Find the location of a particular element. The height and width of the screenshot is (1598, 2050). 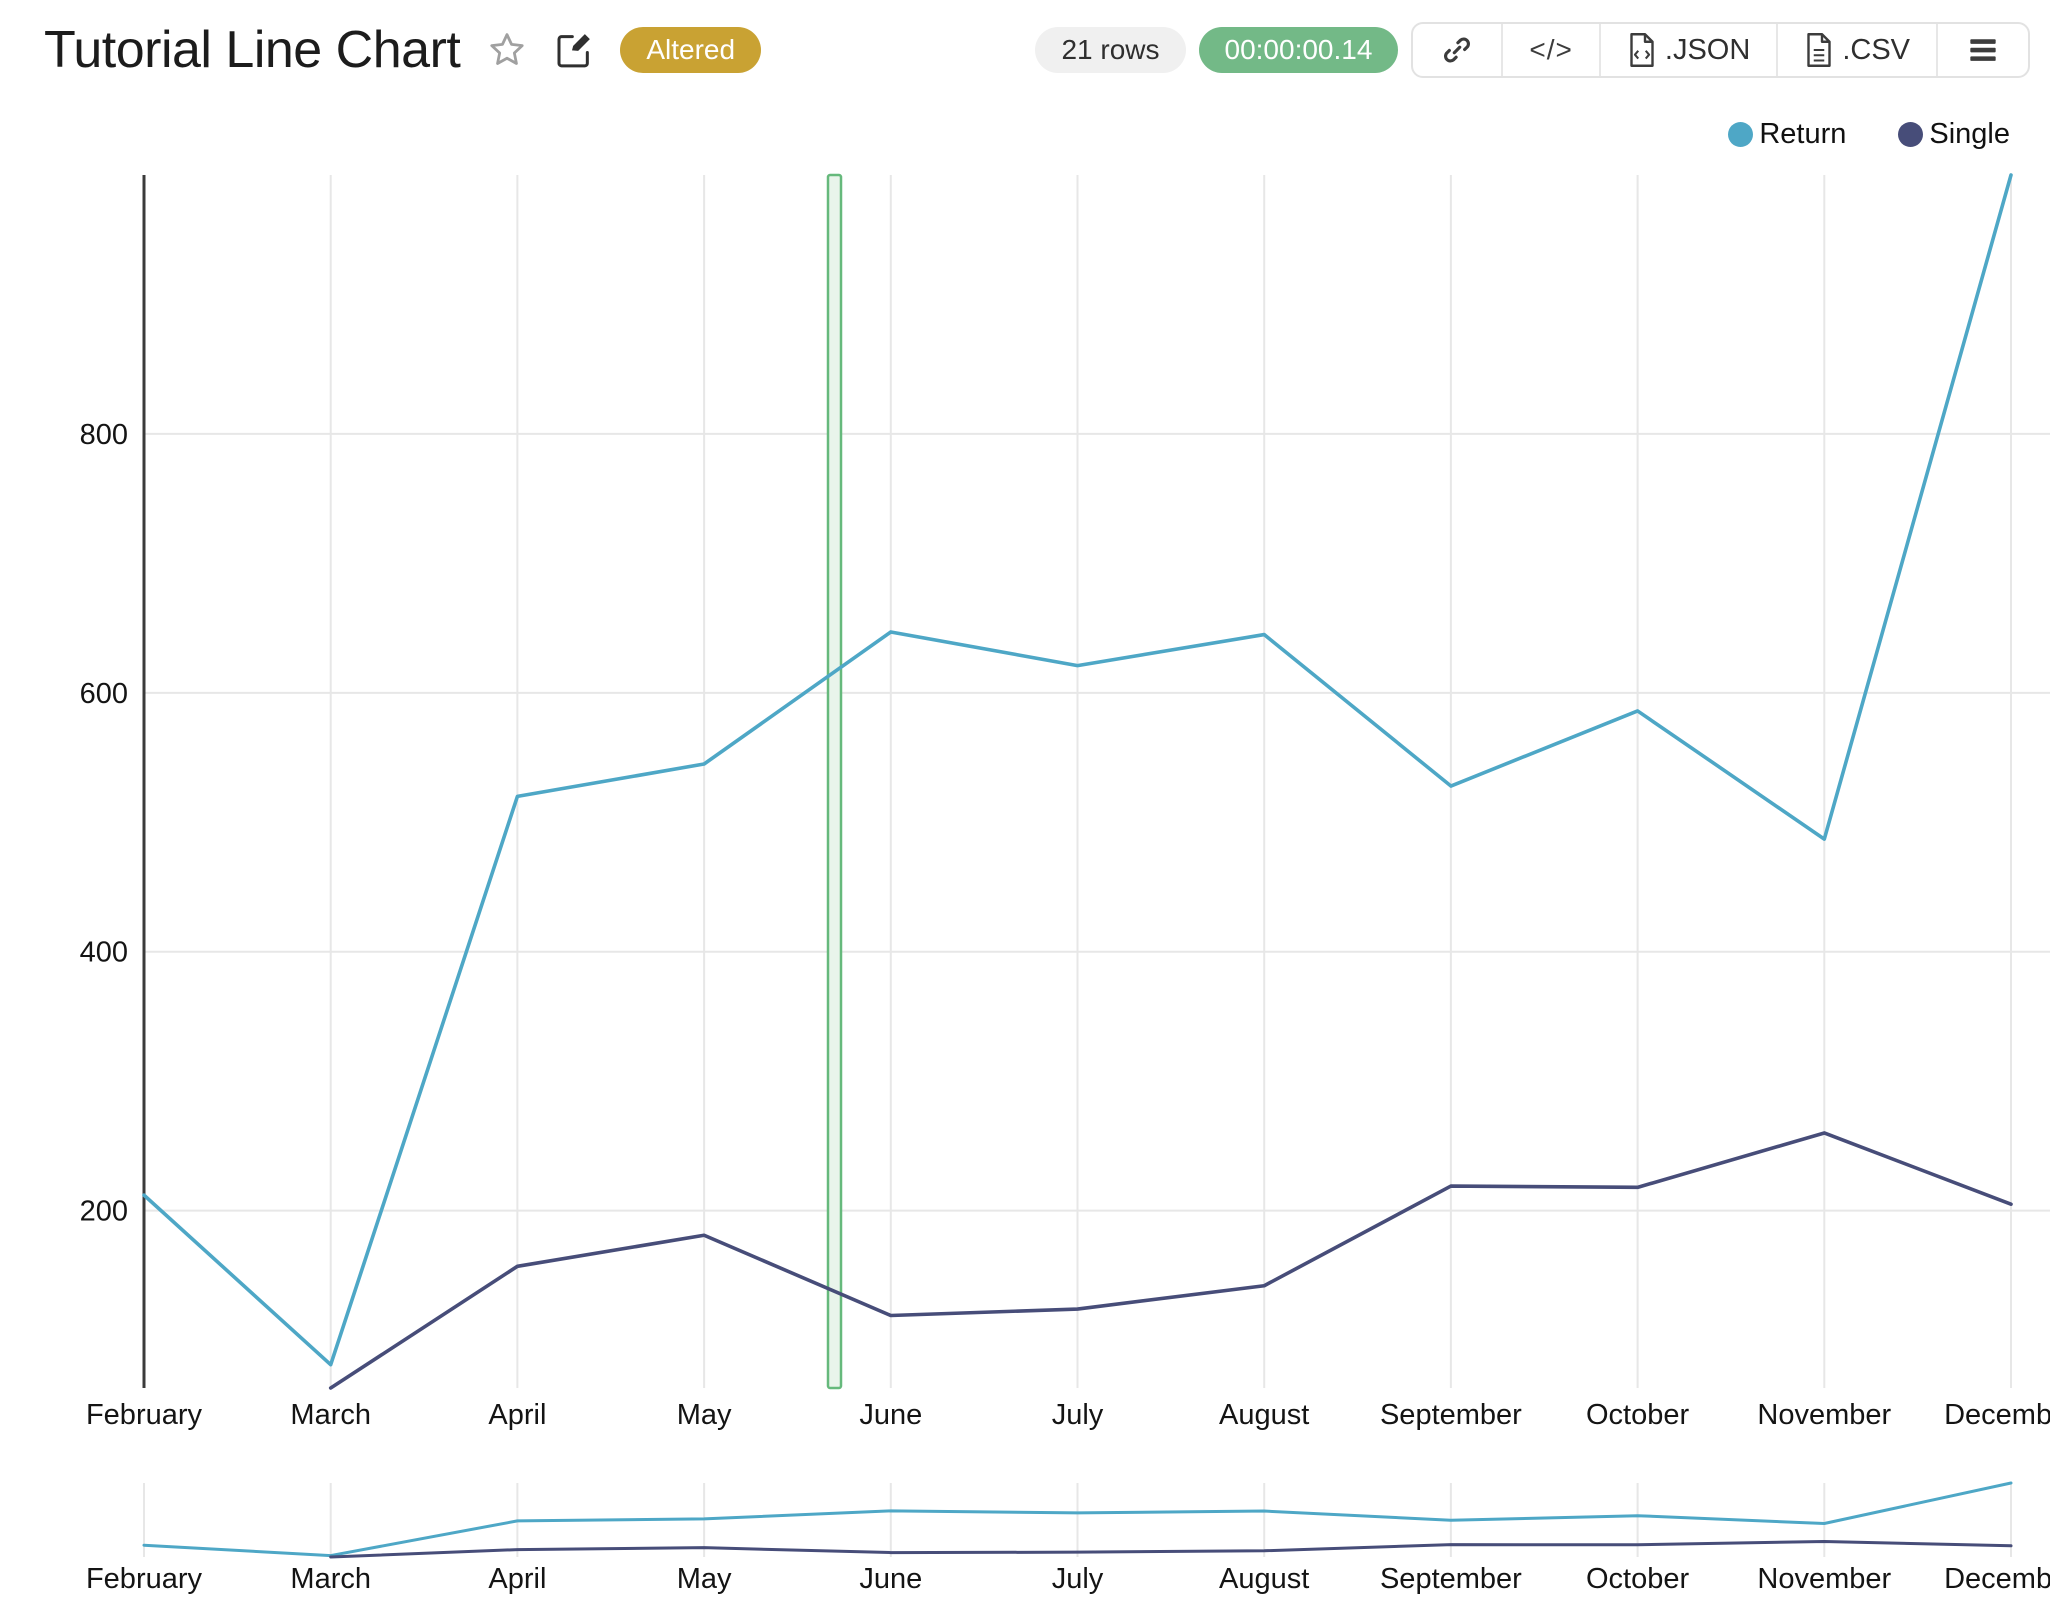

json-export-button: .JSON is located at coordinates (1690, 50).